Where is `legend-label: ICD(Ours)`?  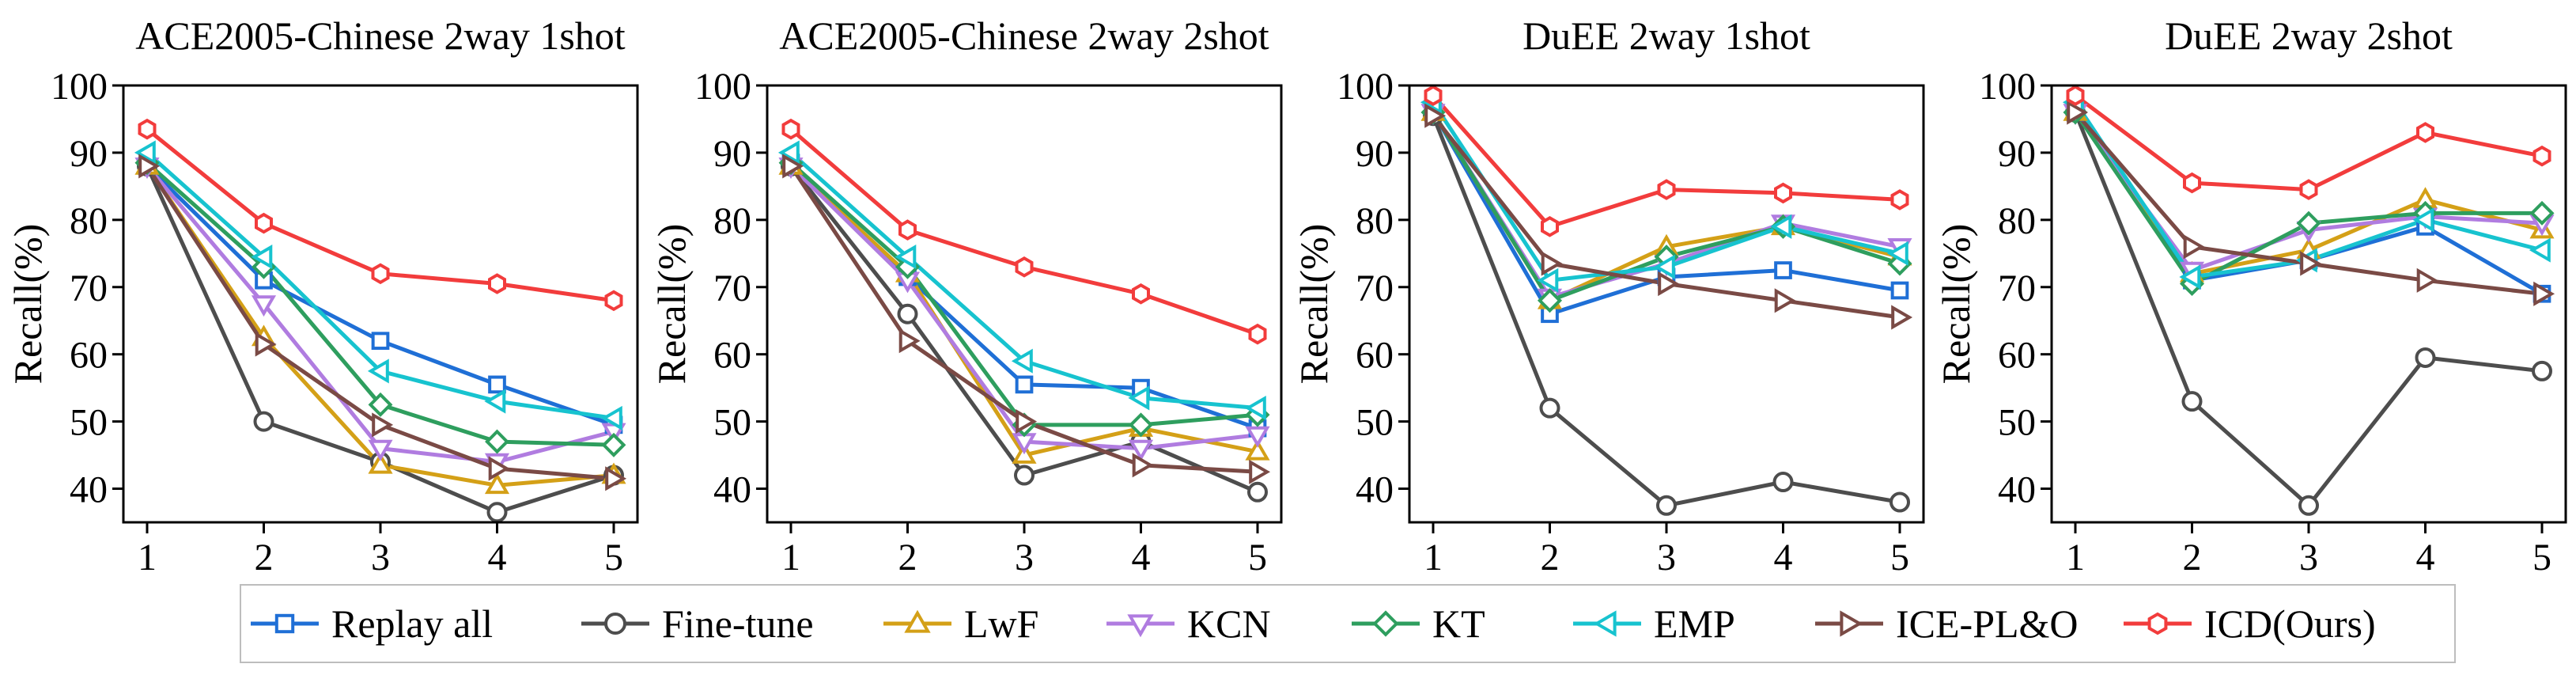 legend-label: ICD(Ours) is located at coordinates (2290, 623).